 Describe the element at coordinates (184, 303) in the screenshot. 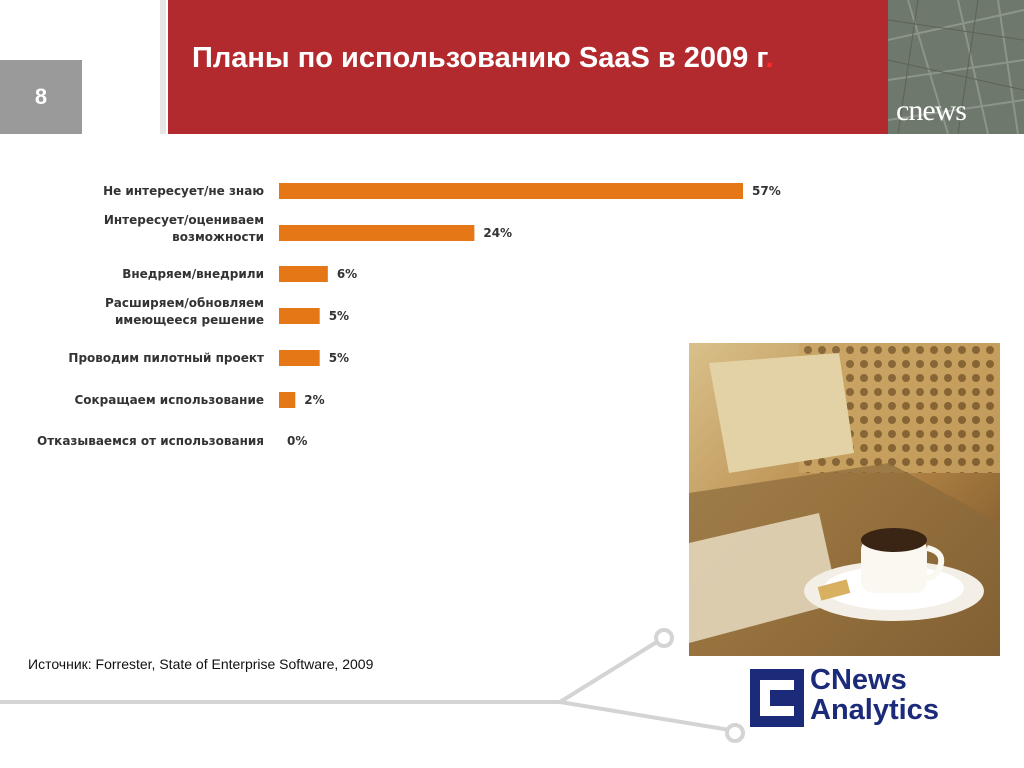

I see `category-label: Расширяем/обновляем` at that location.